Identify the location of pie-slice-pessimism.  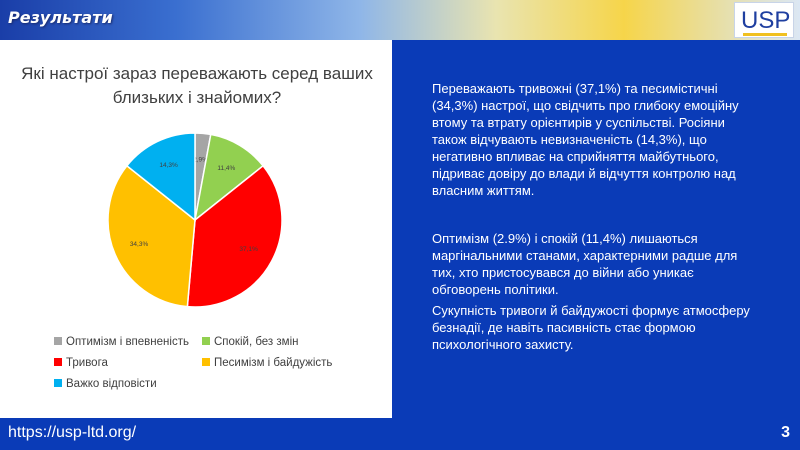
(151, 236).